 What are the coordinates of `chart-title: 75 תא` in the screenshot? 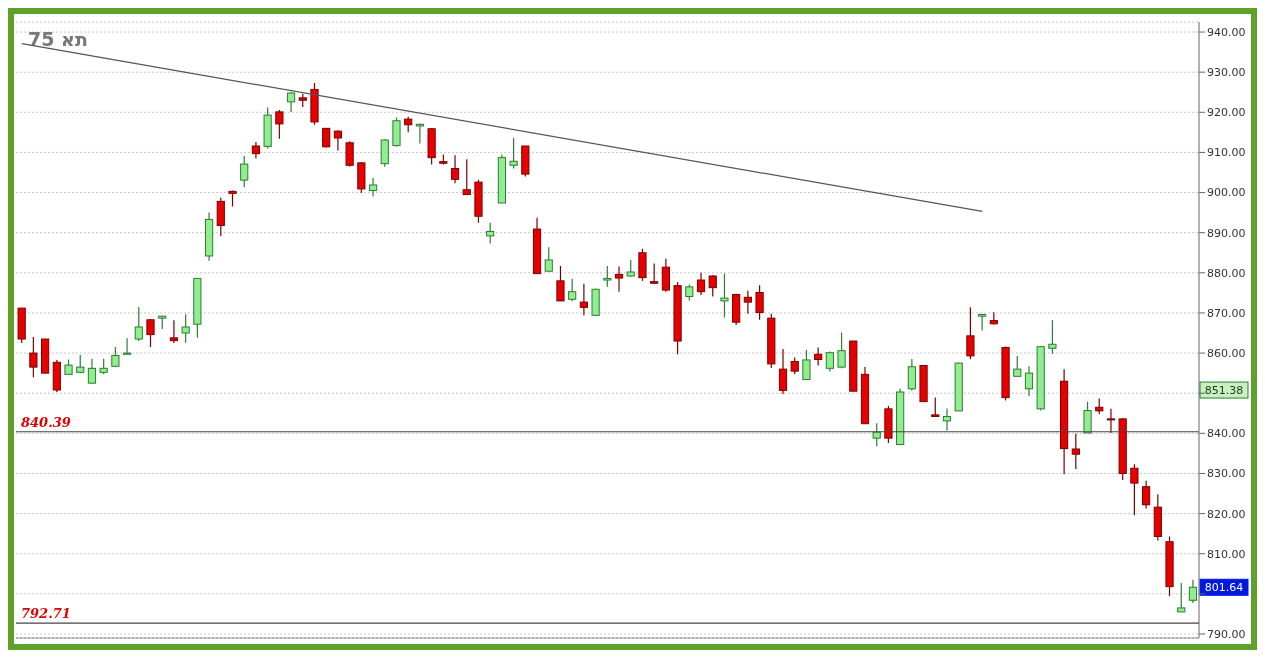 It's located at (58, 39).